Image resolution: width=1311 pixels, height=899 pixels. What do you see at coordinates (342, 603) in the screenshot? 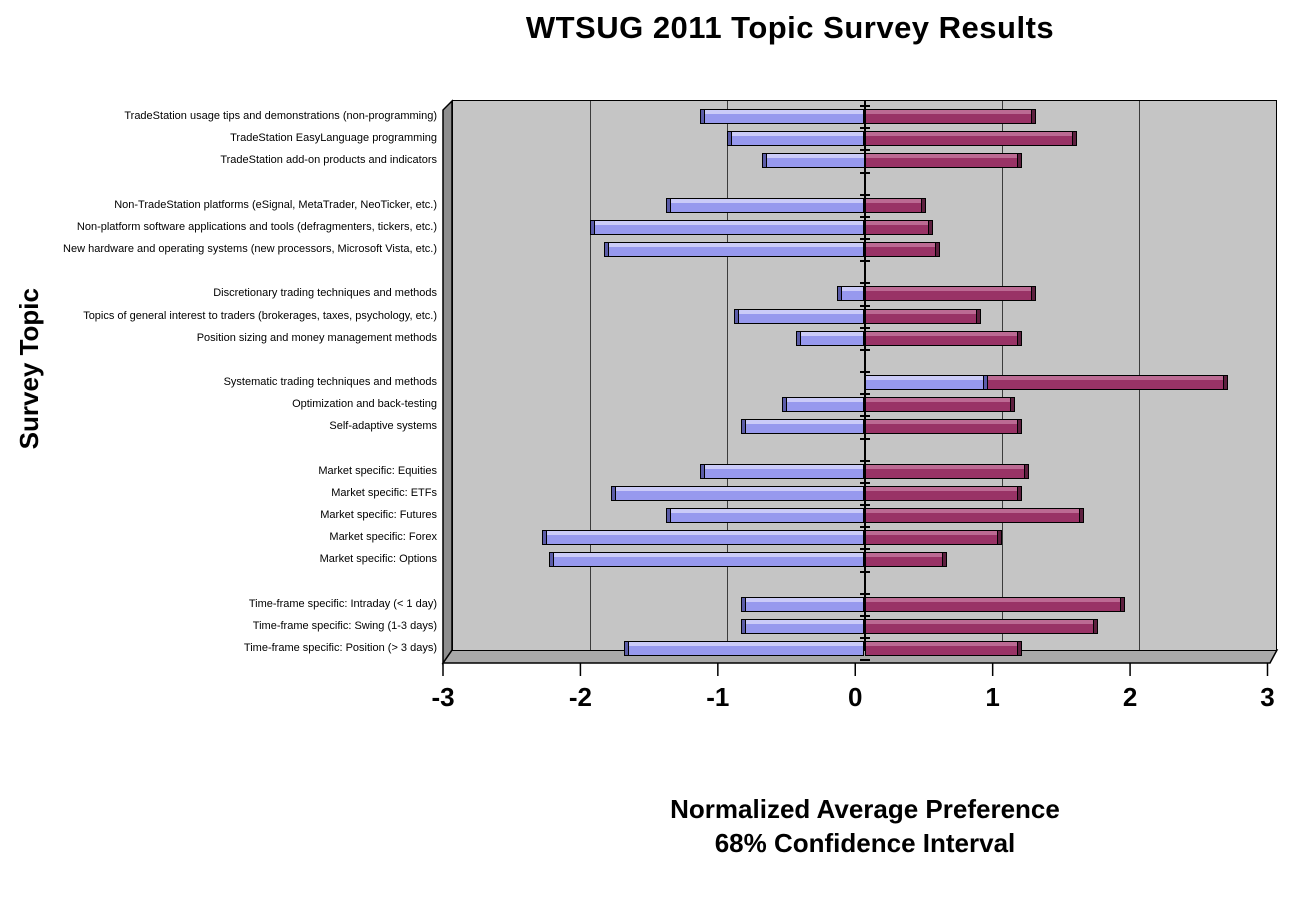
I see `category-label: Time-frame specific: Intraday (< 1 day)` at bounding box center [342, 603].